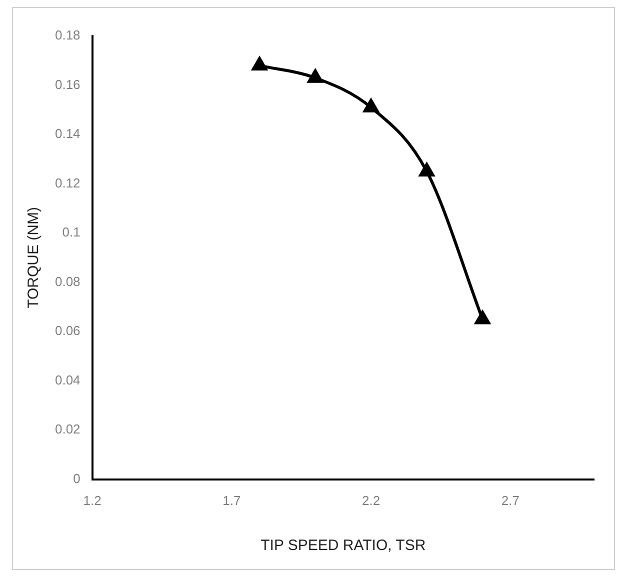 This screenshot has height=576, width=627. I want to click on y-tick-label: 0.02, so click(67, 429).